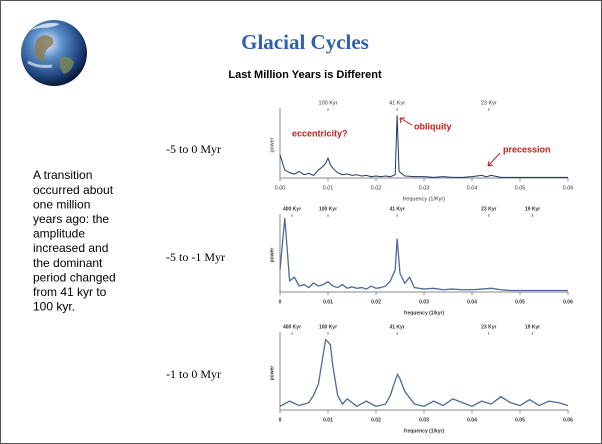 This screenshot has height=444, width=602. Describe the element at coordinates (71, 219) in the screenshot. I see `body-text: years ago: the` at that location.